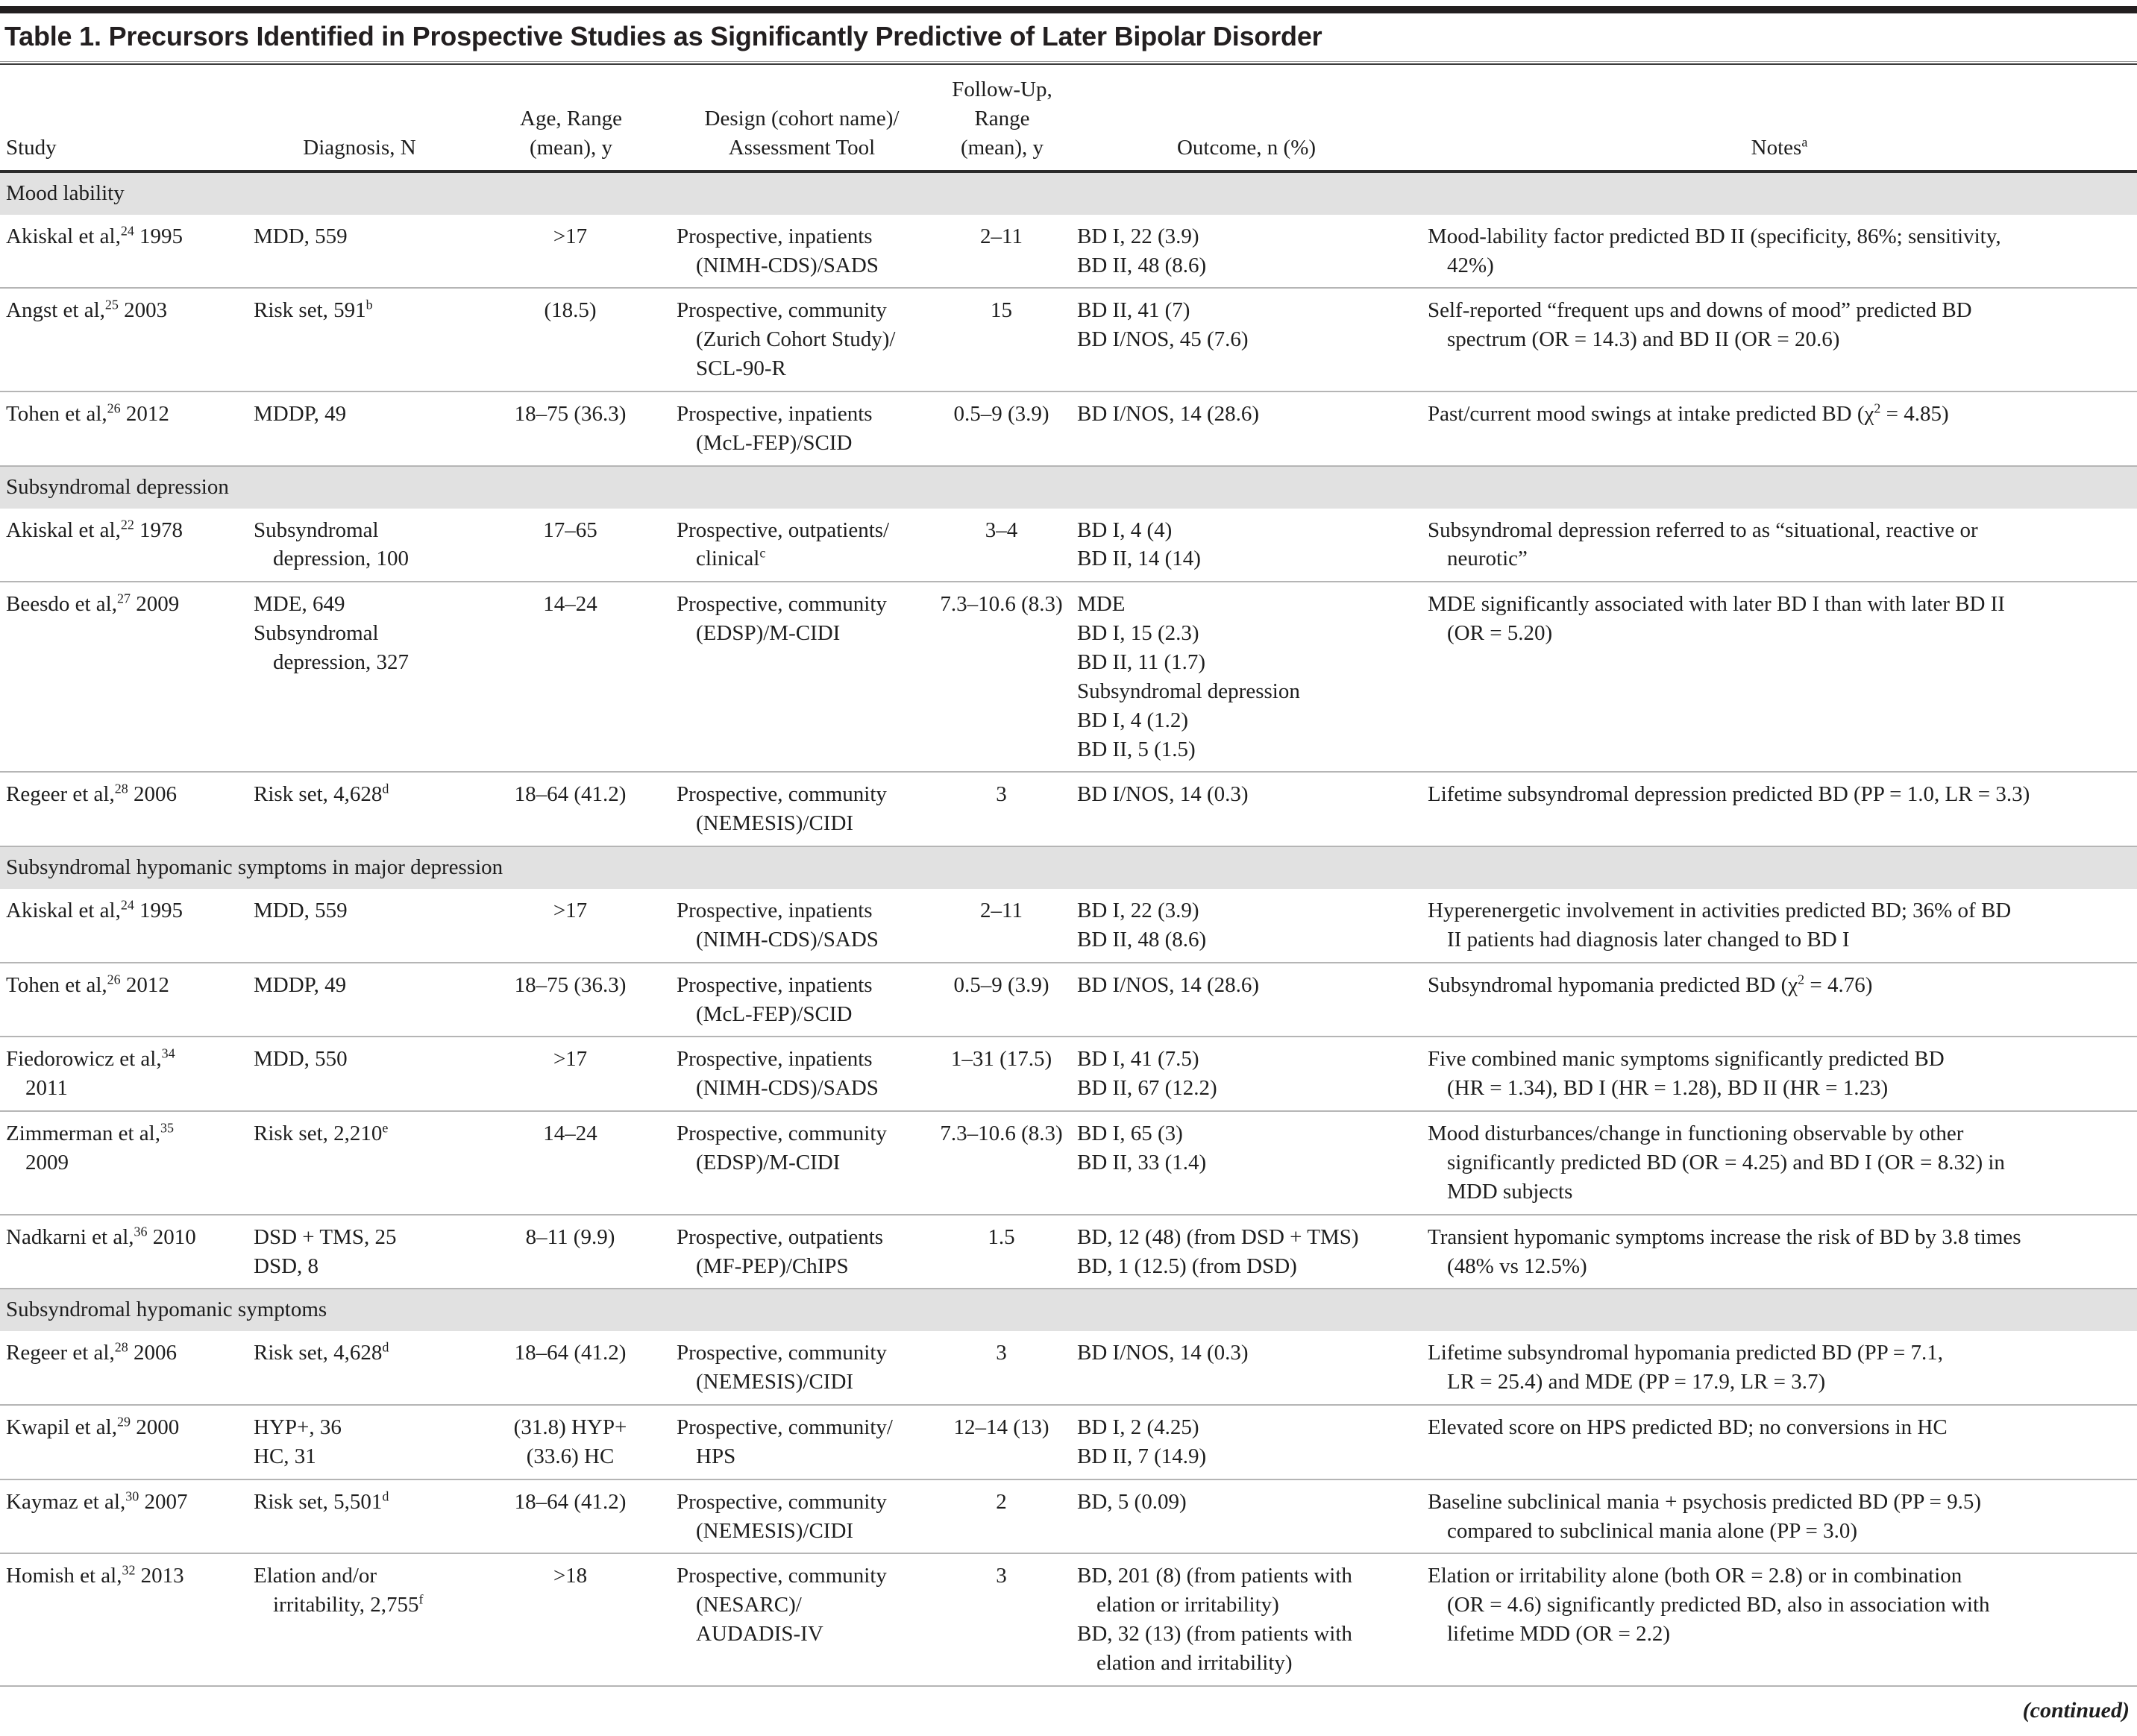 Image resolution: width=2137 pixels, height=1736 pixels. What do you see at coordinates (339, 1591) in the screenshot?
I see `cell-line-group: Elation and/or irritability, 2,755f` at bounding box center [339, 1591].